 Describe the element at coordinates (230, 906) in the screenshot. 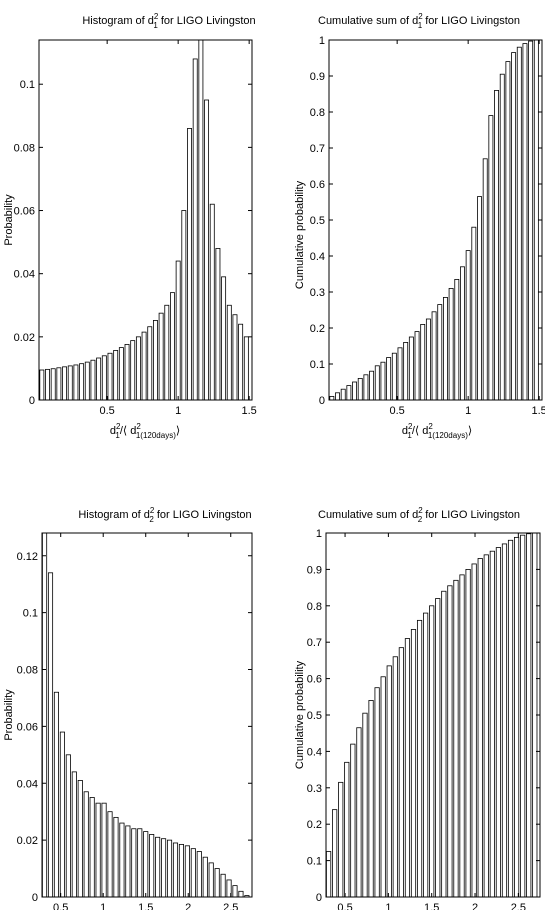

I see `x-tick-label: 2.5` at that location.